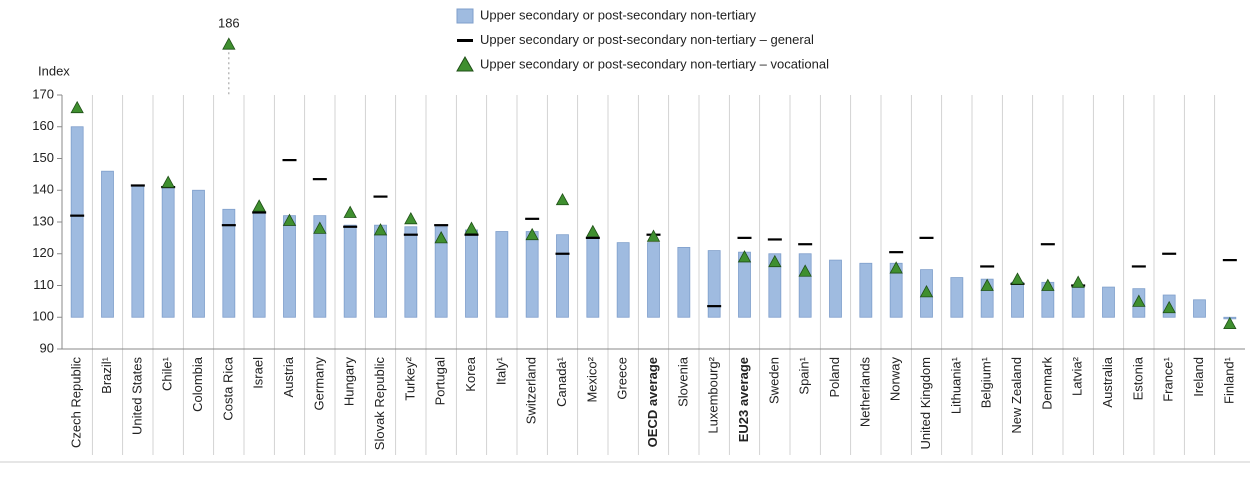 This screenshot has height=491, width=1250. Describe the element at coordinates (1137, 378) in the screenshot. I see `x-tick-label: Estonia` at that location.